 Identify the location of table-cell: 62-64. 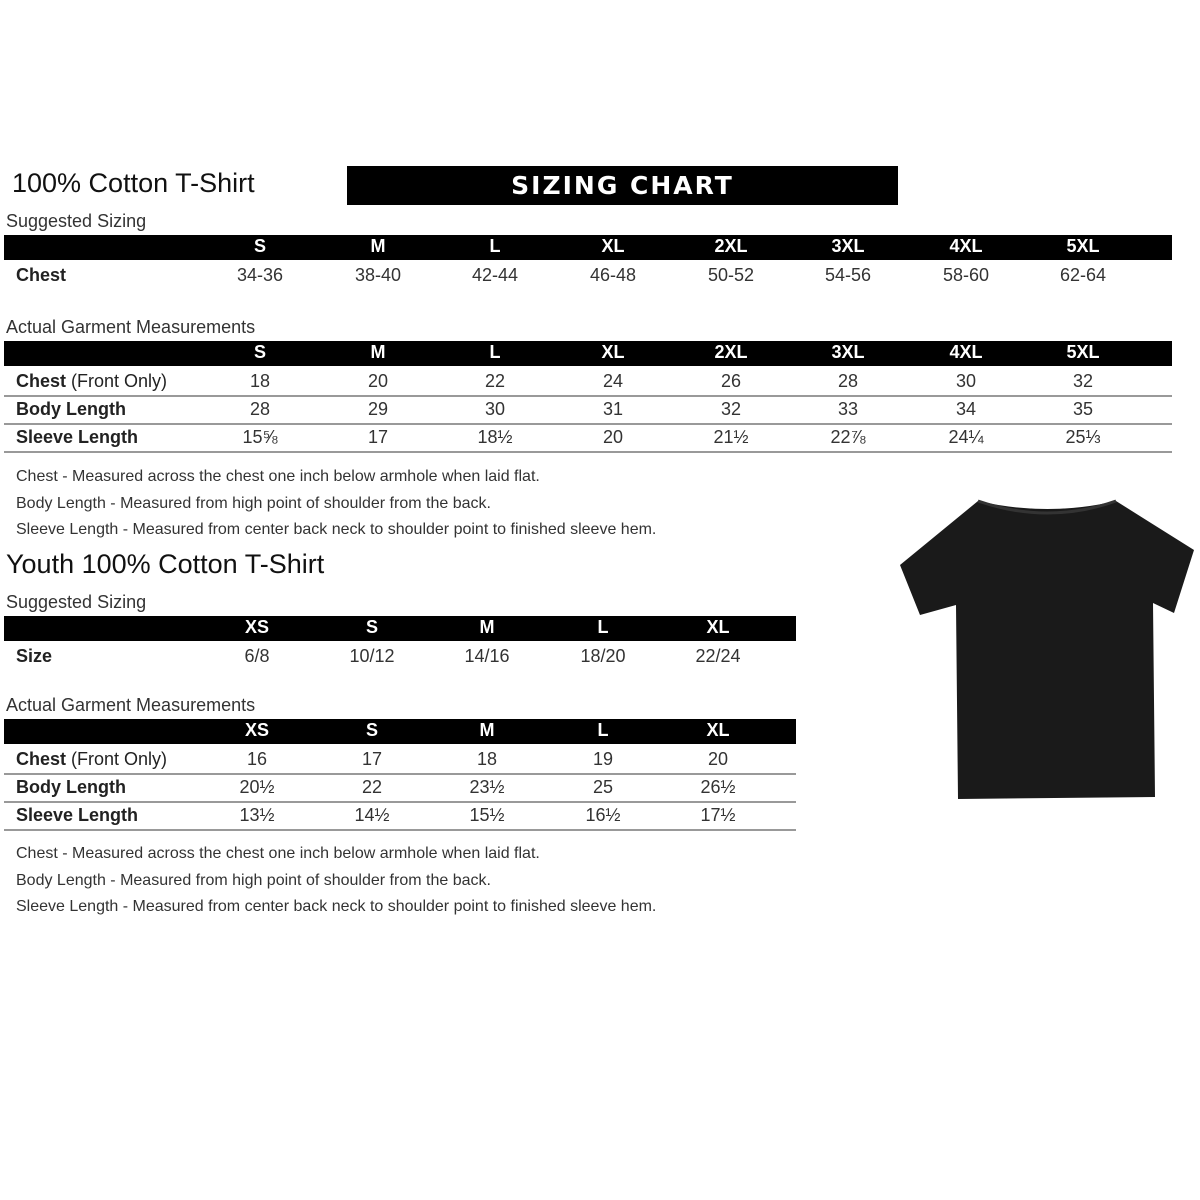
(1083, 275).